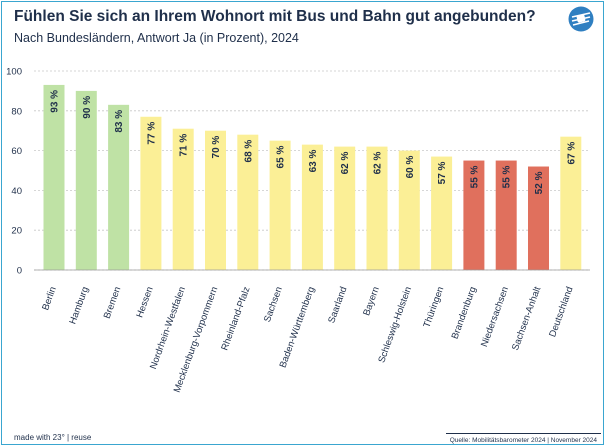  What do you see at coordinates (168, 327) in the screenshot?
I see `x-category-label: Nordrhein-Westfalen` at bounding box center [168, 327].